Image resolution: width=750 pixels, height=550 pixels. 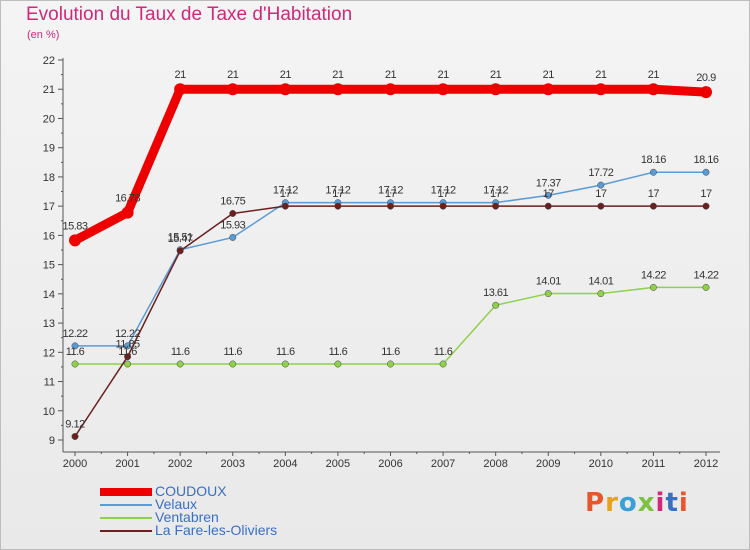 I want to click on x-tick-label: 2012, so click(x=706, y=464).